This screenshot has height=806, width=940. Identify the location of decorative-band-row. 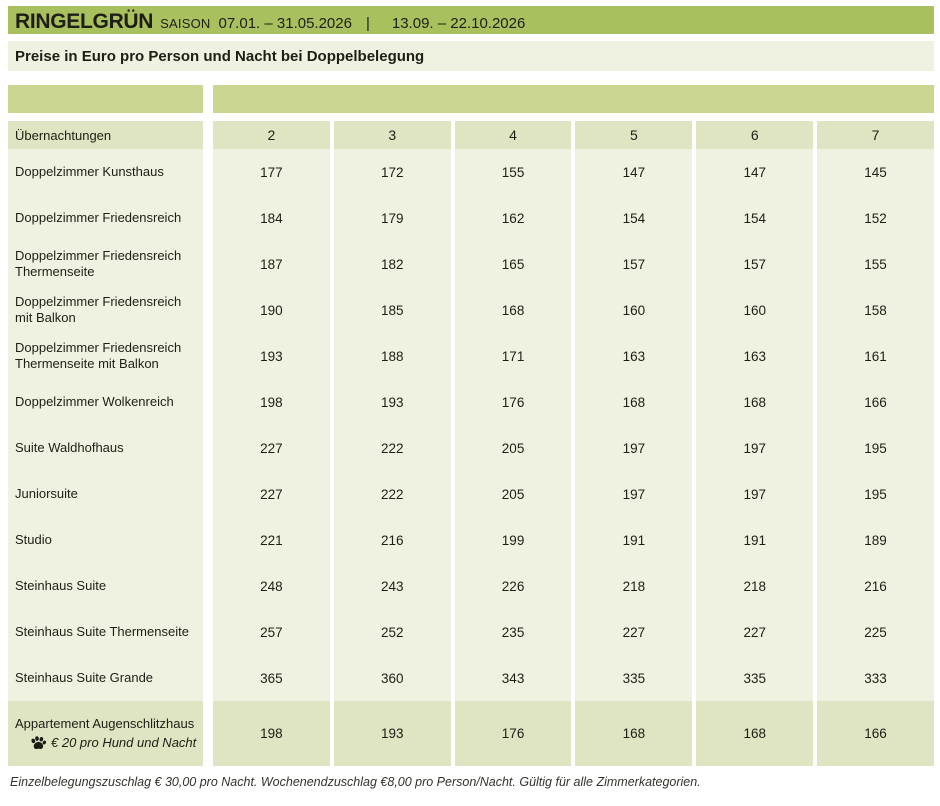
(471, 99).